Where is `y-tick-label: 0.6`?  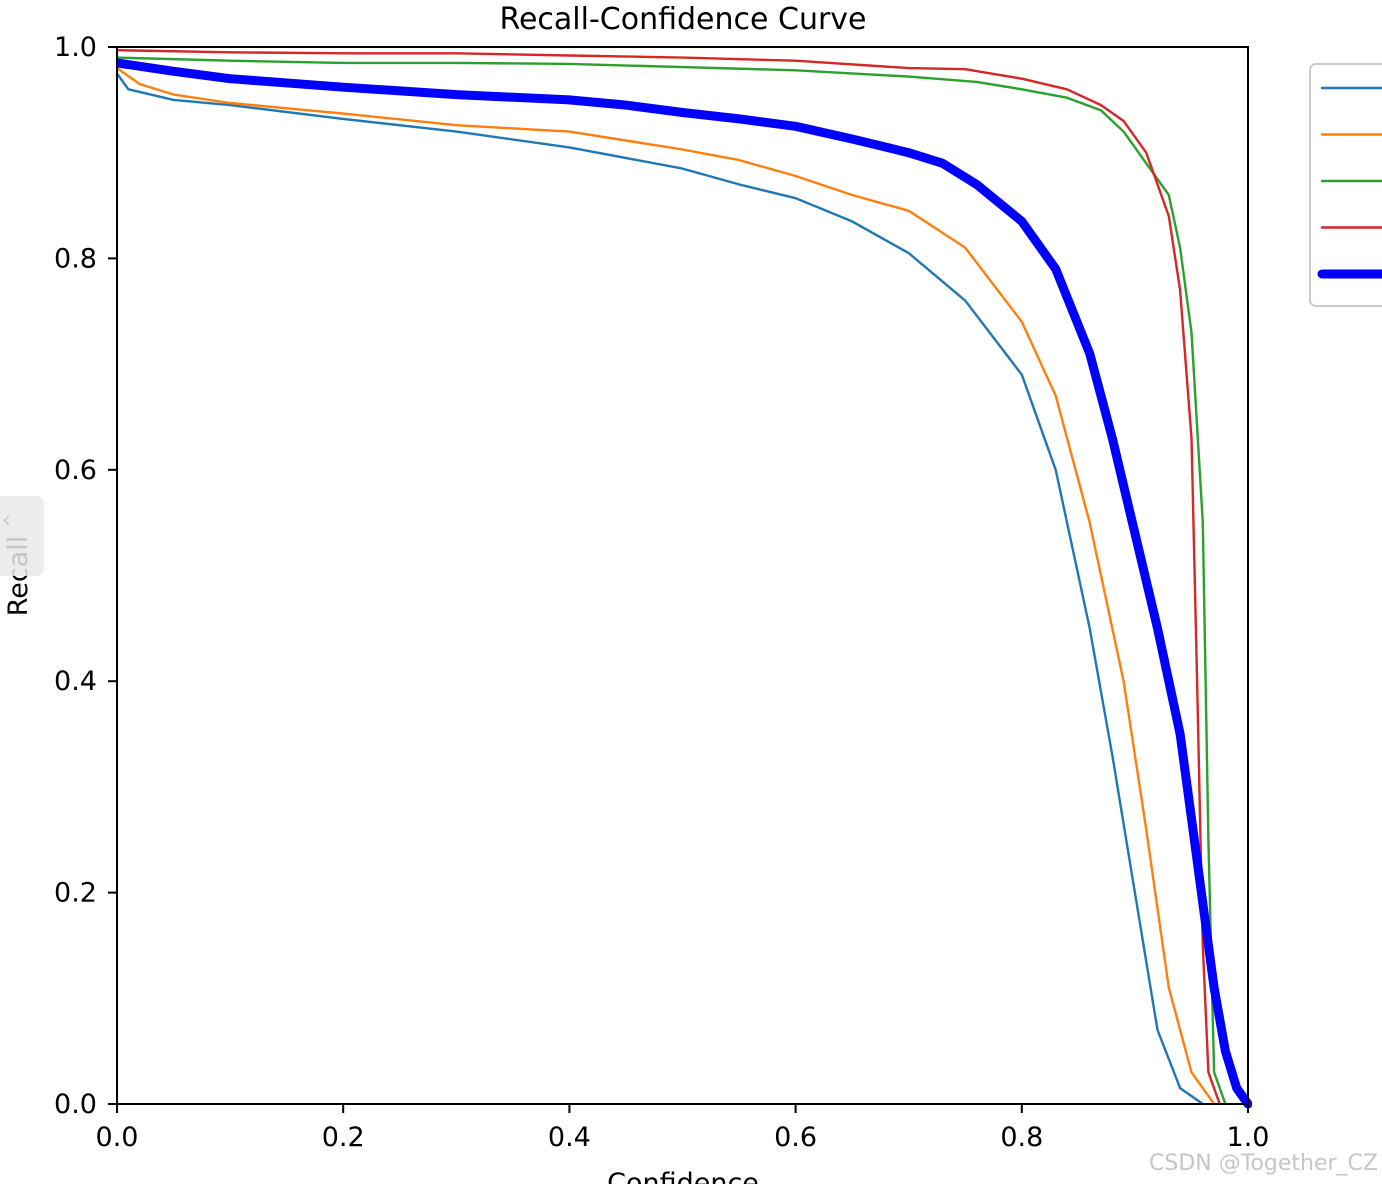 y-tick-label: 0.6 is located at coordinates (75, 470).